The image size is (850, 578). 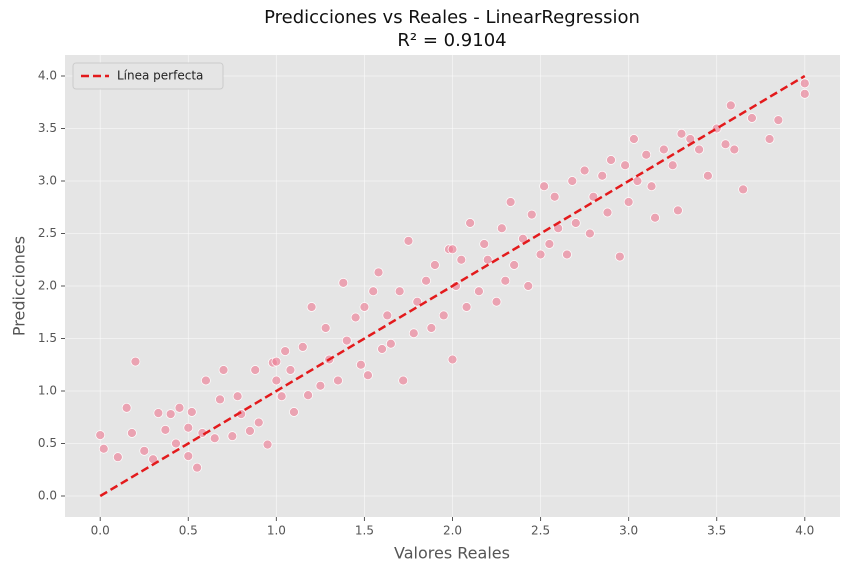 I want to click on y-tick-label: 0.5, so click(x=47, y=443).